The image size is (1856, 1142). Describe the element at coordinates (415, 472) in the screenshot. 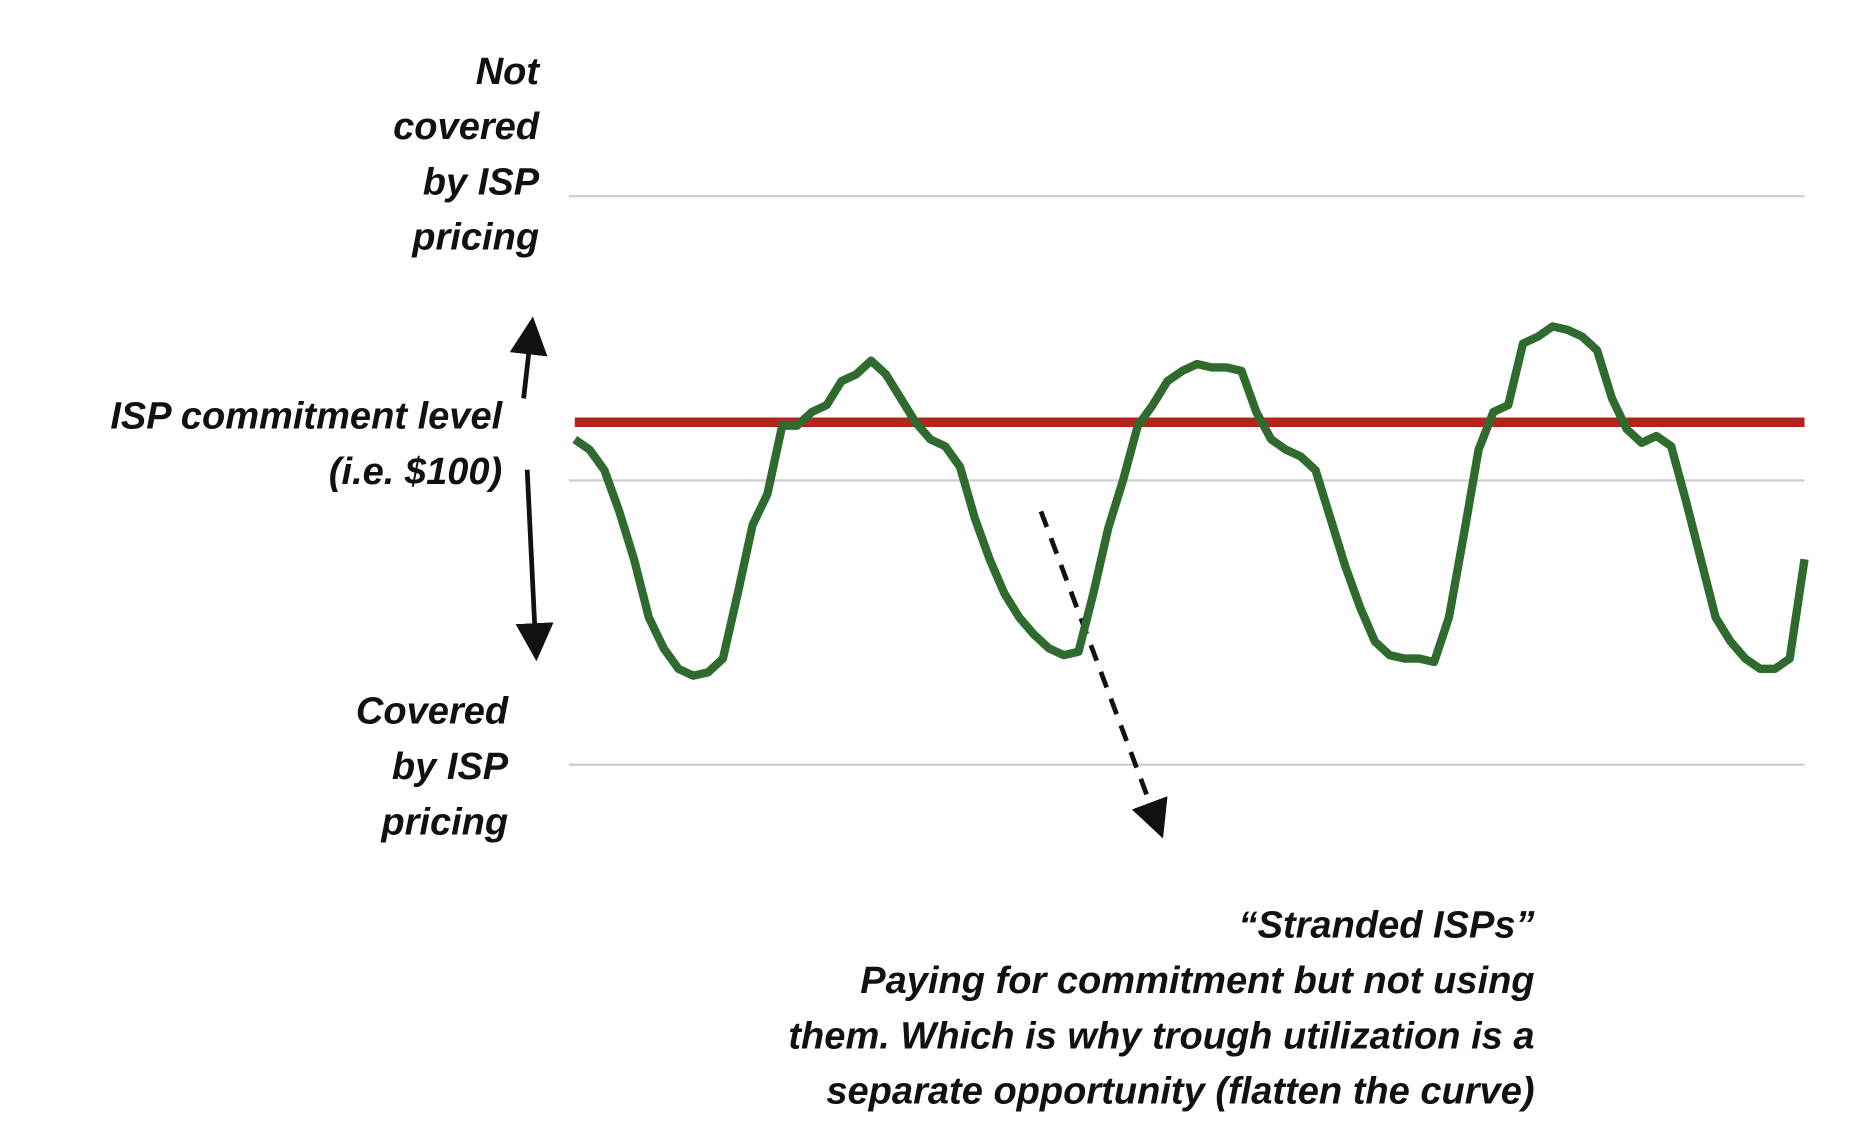

I see `annotation-text: (i.e. $100)` at that location.